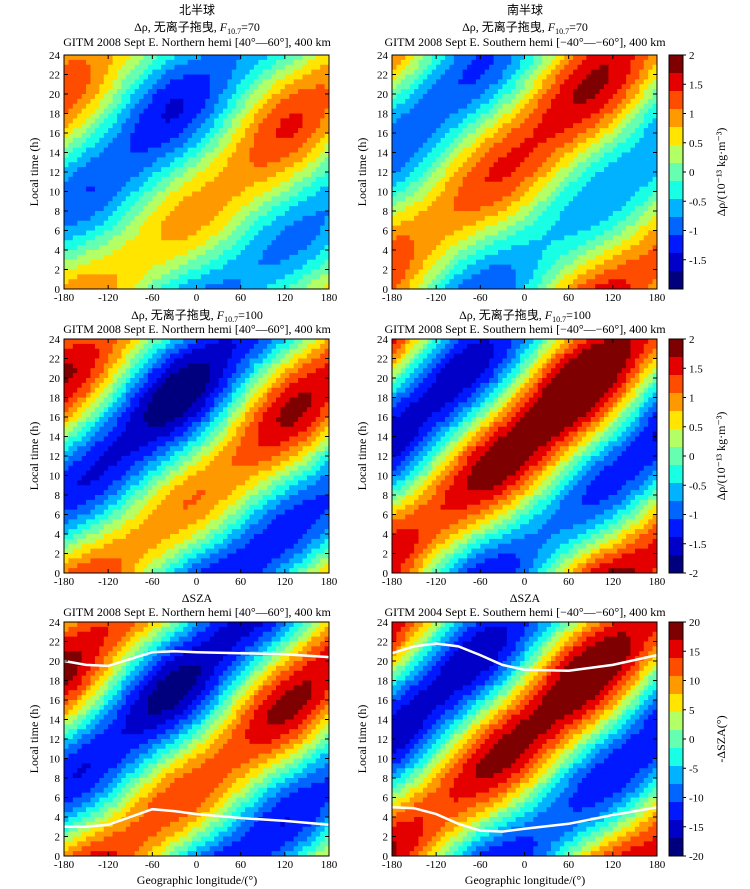 This screenshot has height=889, width=750. What do you see at coordinates (505, 26) in the screenshot?
I see `title-prefix: Δρ, 无离子拖曳,` at bounding box center [505, 26].